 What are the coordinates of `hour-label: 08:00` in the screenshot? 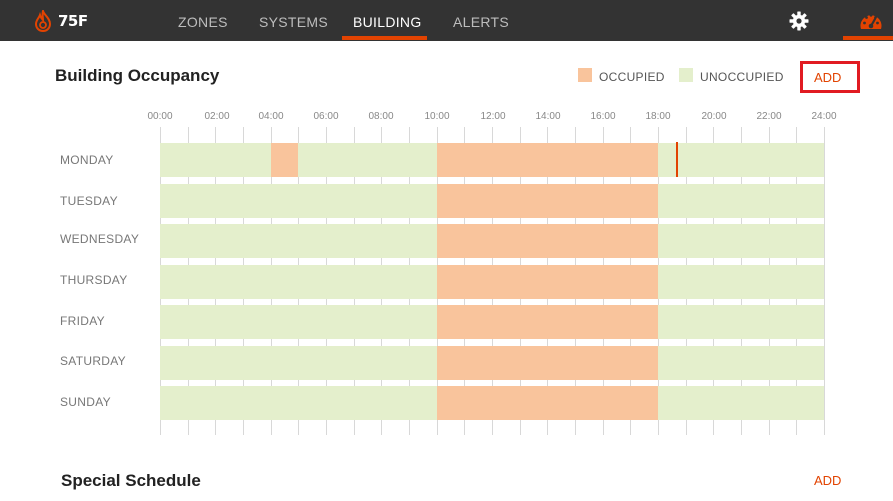 It's located at (381, 116).